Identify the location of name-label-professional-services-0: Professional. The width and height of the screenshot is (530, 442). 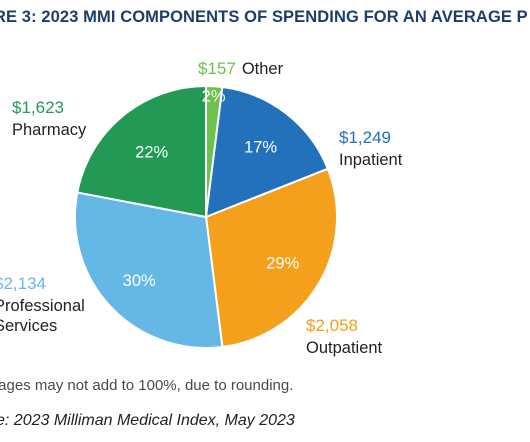
(42, 306).